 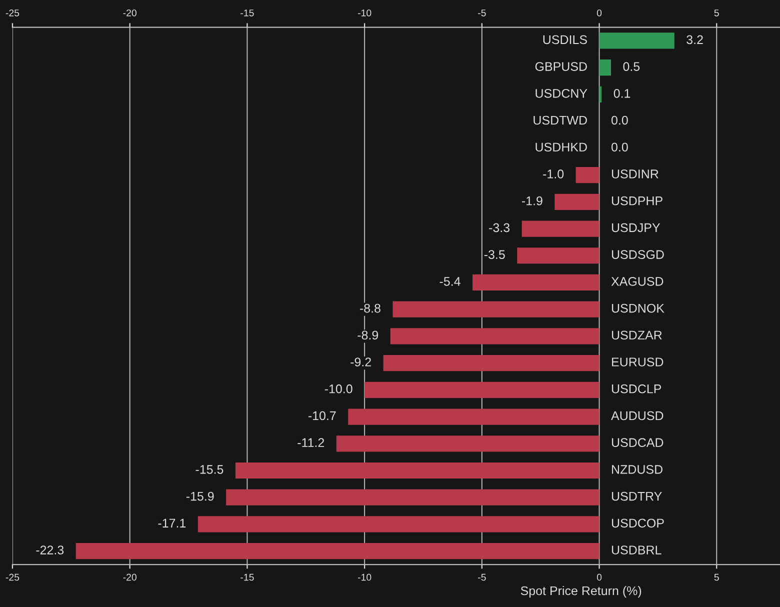 What do you see at coordinates (172, 523) in the screenshot?
I see `data-label: -17.1` at bounding box center [172, 523].